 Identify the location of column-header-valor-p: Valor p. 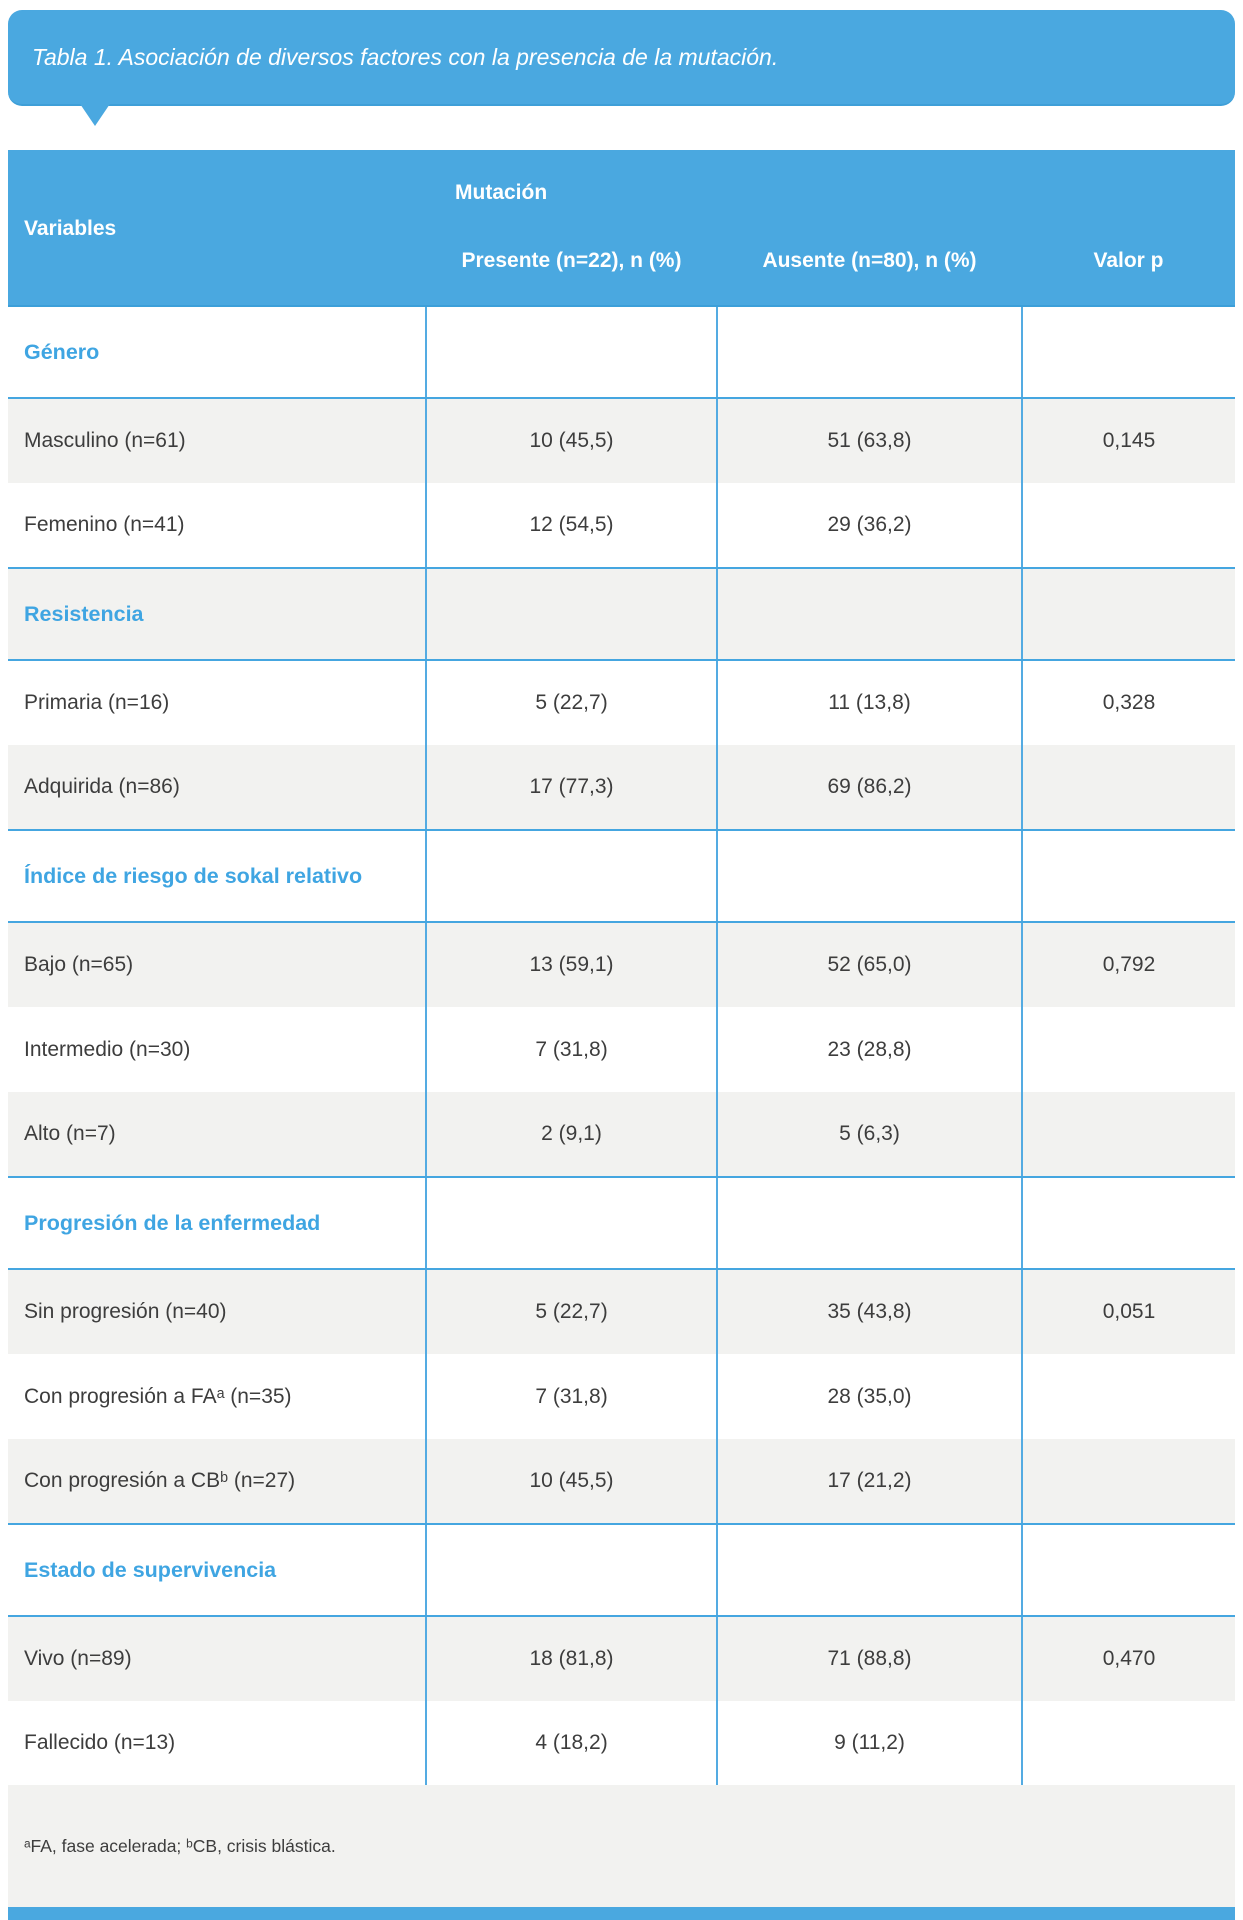
(1128, 260).